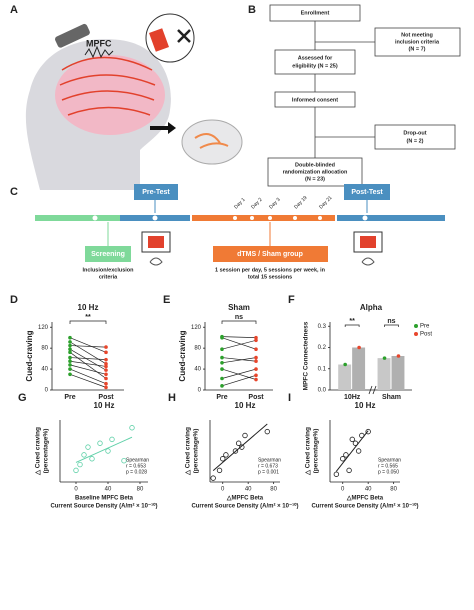 The image size is (474, 610). Describe the element at coordinates (240, 204) in the screenshot. I see `day-label: Day 1` at that location.